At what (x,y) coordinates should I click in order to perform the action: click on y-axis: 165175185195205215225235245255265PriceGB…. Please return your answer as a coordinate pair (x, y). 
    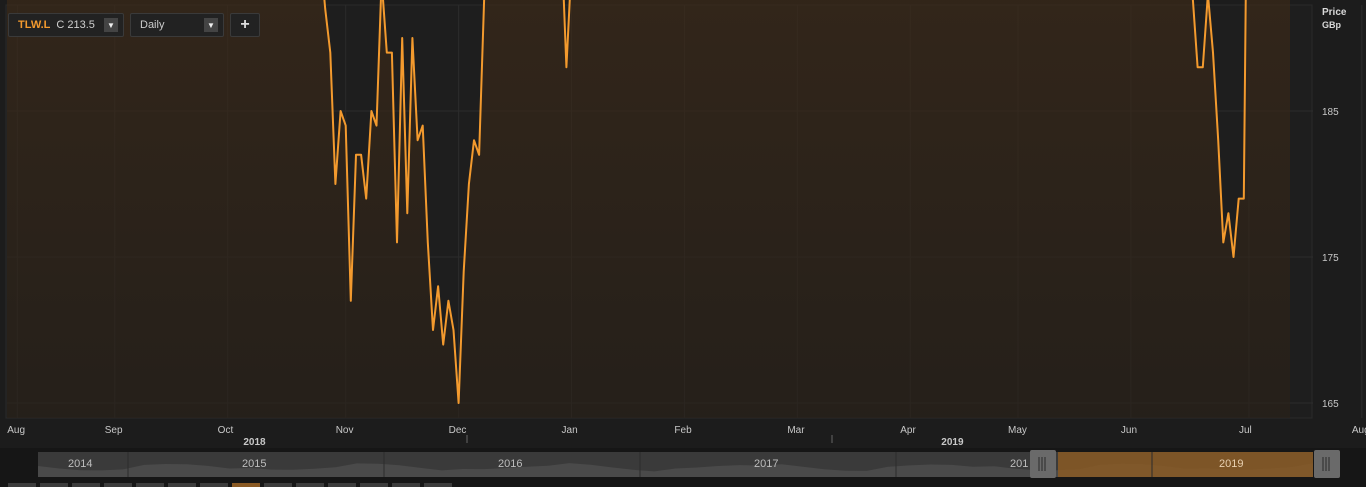
    Looking at the image, I should click on (1334, 208).